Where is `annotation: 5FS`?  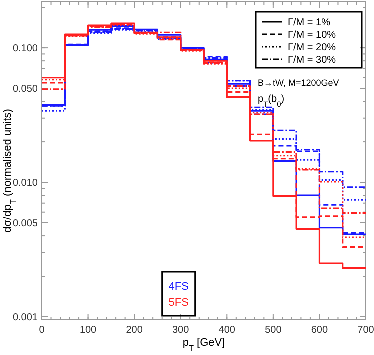 annotation: 5FS is located at coordinates (178, 303).